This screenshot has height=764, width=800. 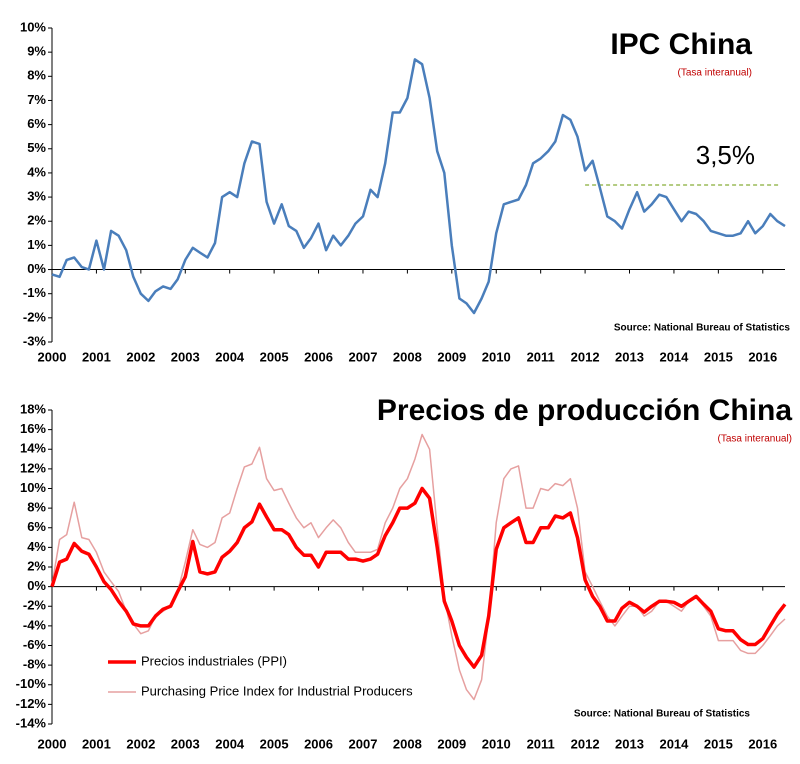 What do you see at coordinates (33, 428) in the screenshot?
I see `y-tick-label: 16%` at bounding box center [33, 428].